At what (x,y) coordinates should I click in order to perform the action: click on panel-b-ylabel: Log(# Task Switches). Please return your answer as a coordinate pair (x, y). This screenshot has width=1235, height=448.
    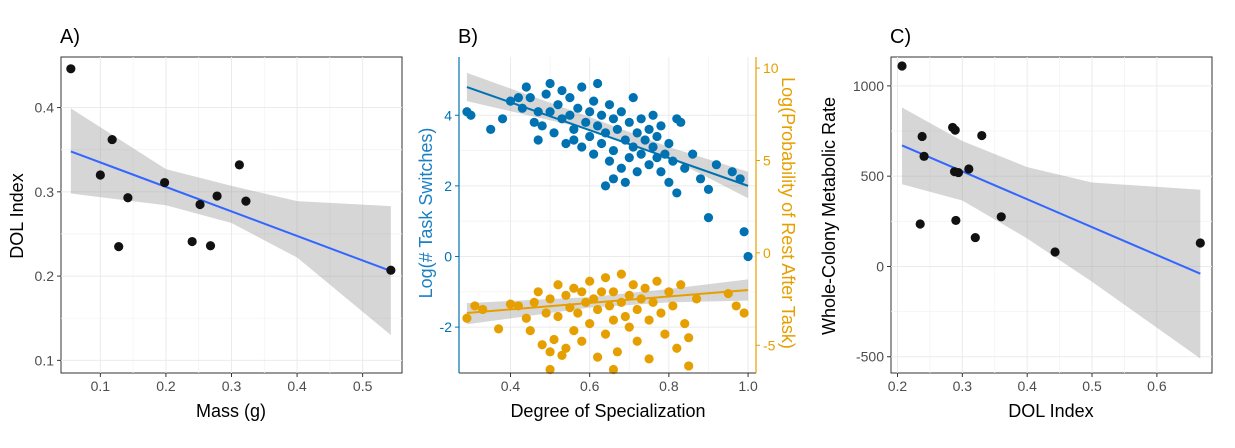
    Looking at the image, I should click on (426, 213).